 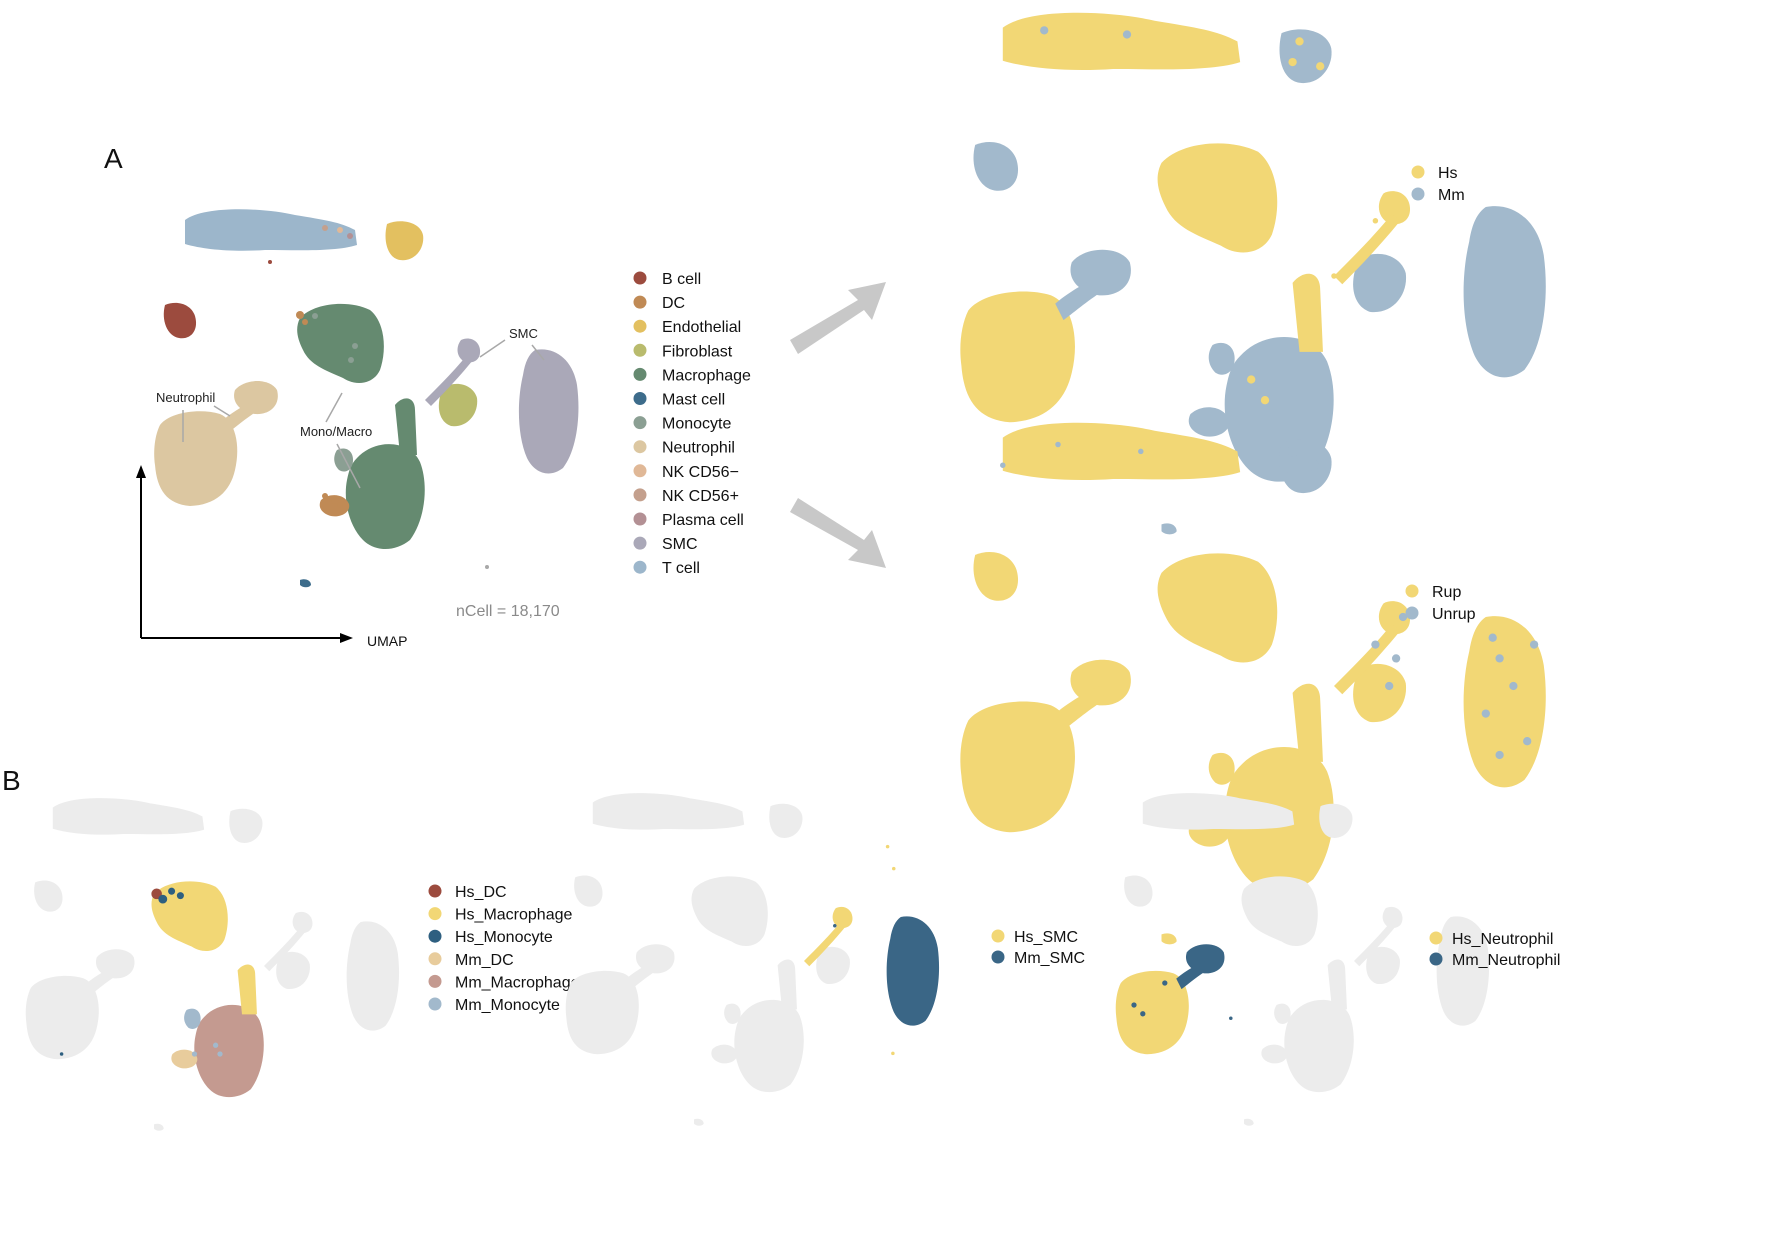 What do you see at coordinates (786, 820) in the screenshot?
I see `smc-umap-cluster-endo` at bounding box center [786, 820].